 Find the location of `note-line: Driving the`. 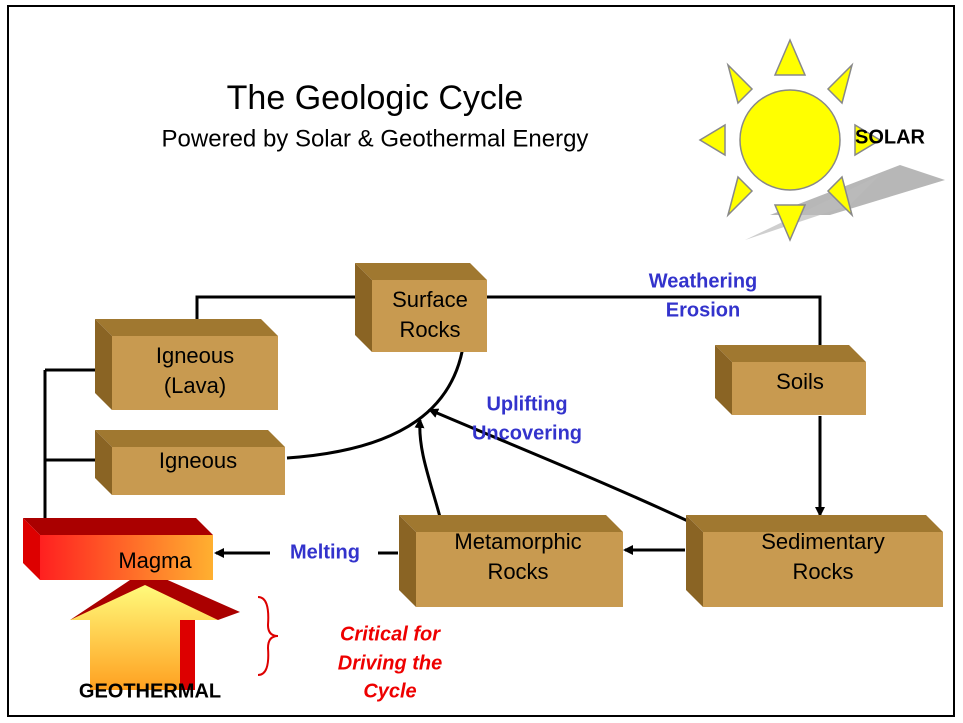

note-line: Driving the is located at coordinates (390, 663).